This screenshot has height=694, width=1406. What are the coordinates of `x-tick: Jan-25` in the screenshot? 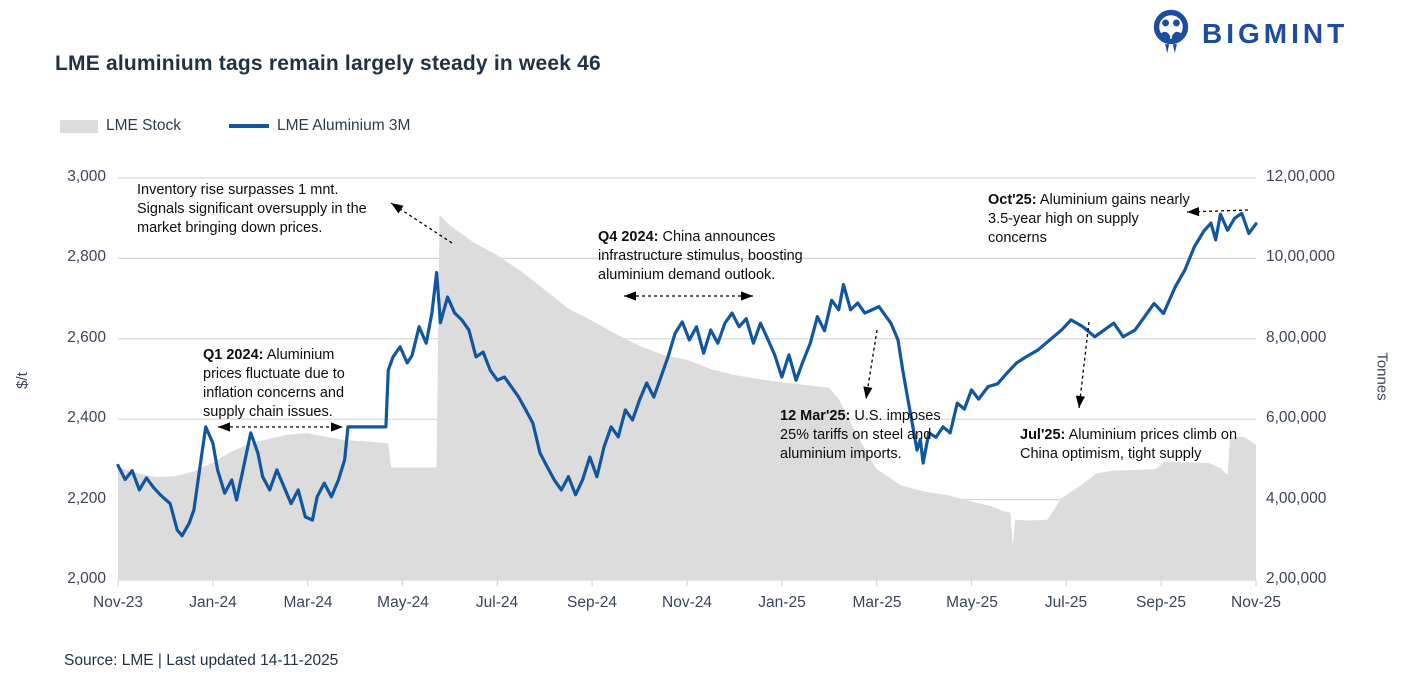 It's located at (782, 602).